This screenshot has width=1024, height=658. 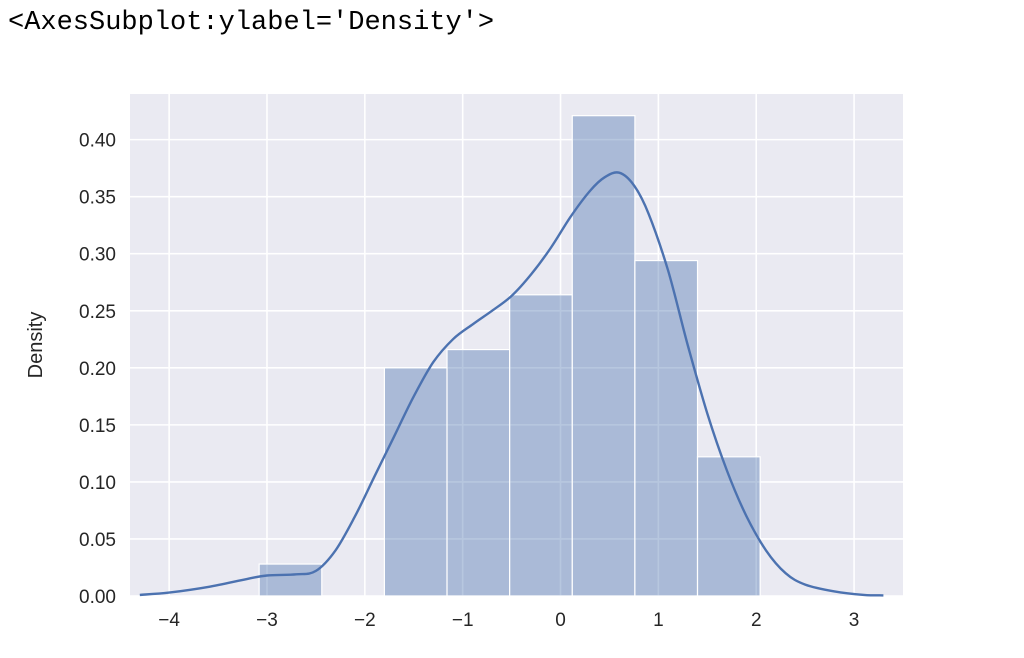 What do you see at coordinates (560, 620) in the screenshot?
I see `x-tick-label: 0` at bounding box center [560, 620].